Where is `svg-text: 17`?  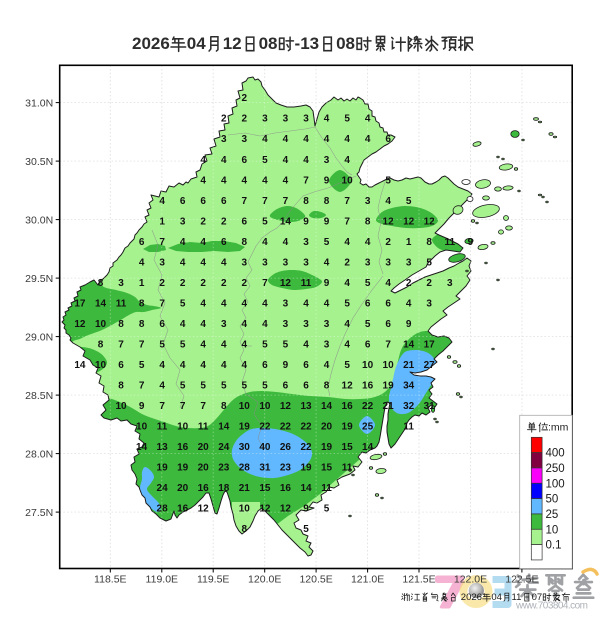
svg-text: 17 is located at coordinates (80, 303).